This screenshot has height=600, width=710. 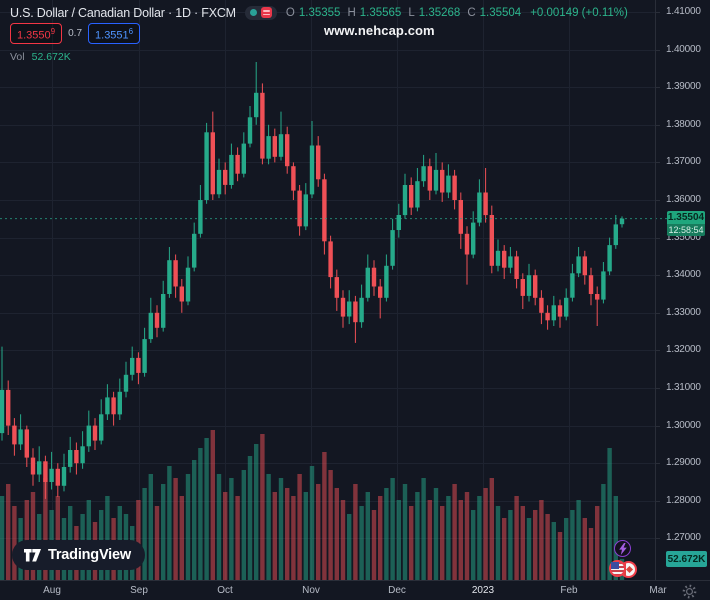 I want to click on price-axis-label: 1.28000, so click(x=683, y=500).